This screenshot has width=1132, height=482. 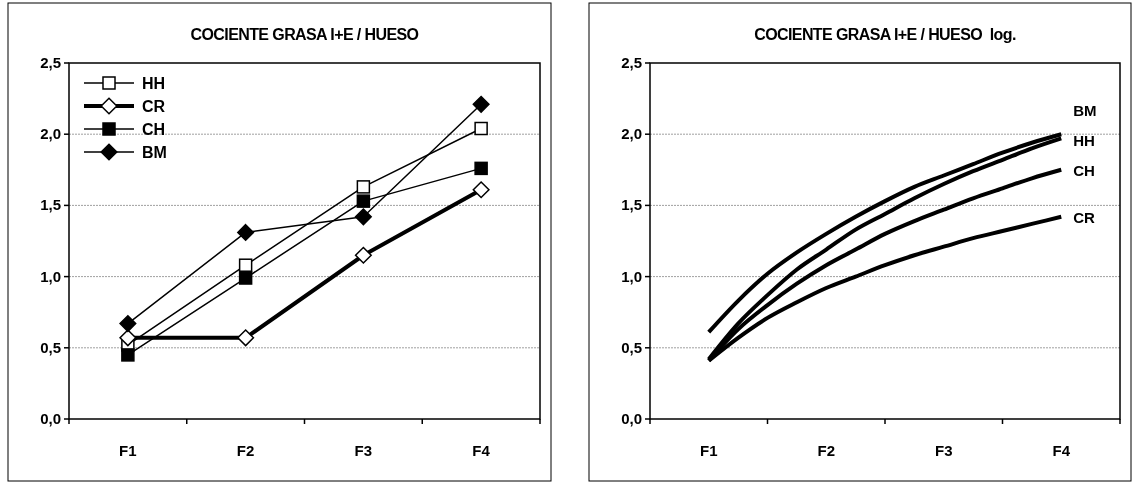 I want to click on chart-title: COCIENTE GRASA I+E / HUESO log., so click(x=885, y=34).